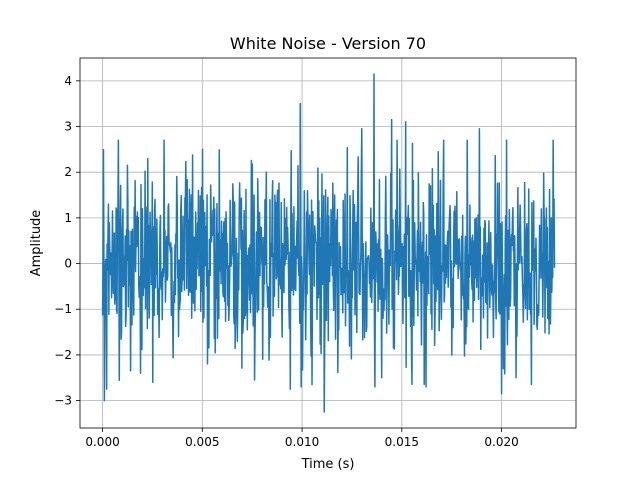 The height and width of the screenshot is (484, 640). What do you see at coordinates (67, 241) in the screenshot?
I see `y-axis-ticks: −3 −2 −1 0 1 2 3 4` at bounding box center [67, 241].